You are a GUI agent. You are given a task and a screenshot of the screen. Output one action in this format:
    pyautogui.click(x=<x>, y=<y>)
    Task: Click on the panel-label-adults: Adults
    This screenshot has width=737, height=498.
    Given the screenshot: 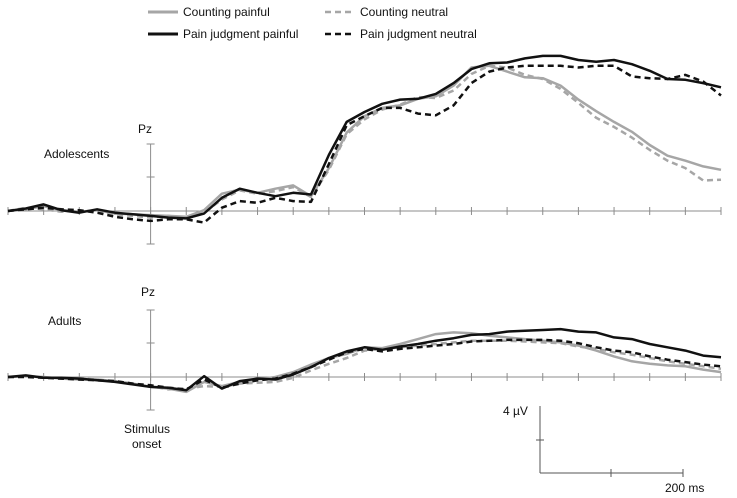 What is the action you would take?
    pyautogui.click(x=64, y=321)
    